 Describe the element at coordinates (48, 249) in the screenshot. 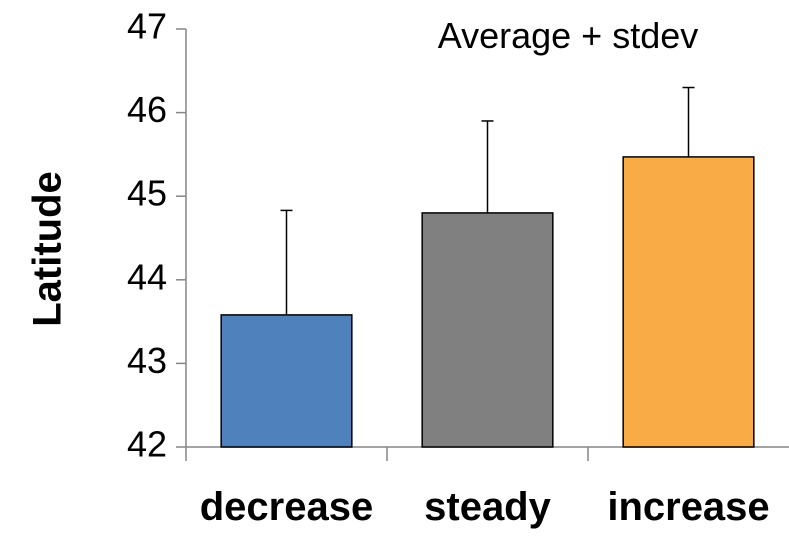

I see `y-axis-label: Latitude` at that location.